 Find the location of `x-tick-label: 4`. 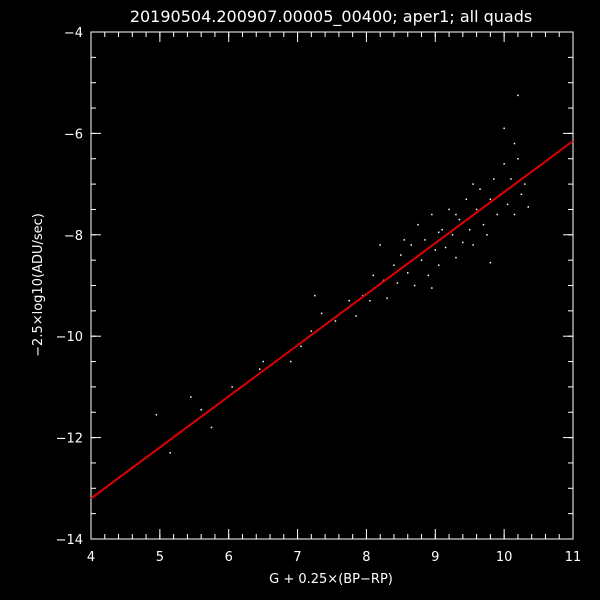

x-tick-label: 4 is located at coordinates (91, 557).